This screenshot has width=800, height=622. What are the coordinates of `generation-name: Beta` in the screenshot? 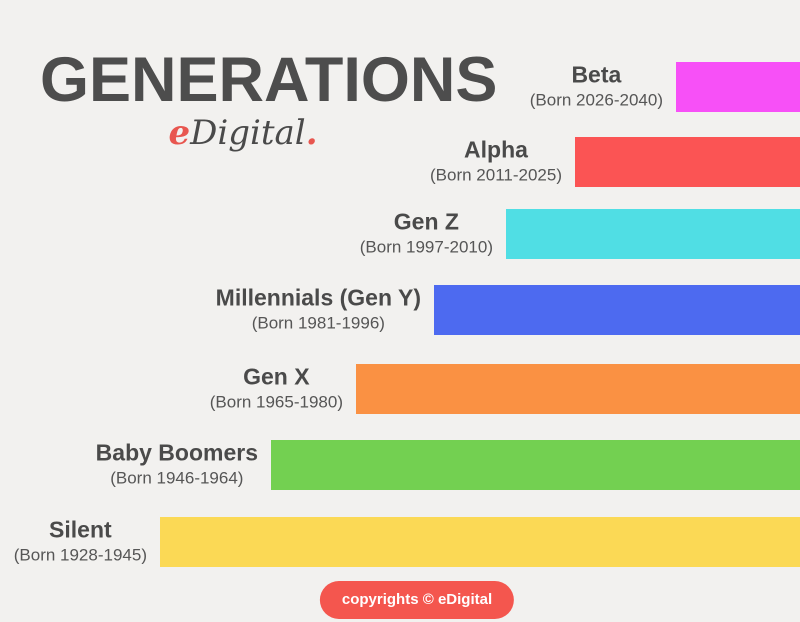 It's located at (596, 74).